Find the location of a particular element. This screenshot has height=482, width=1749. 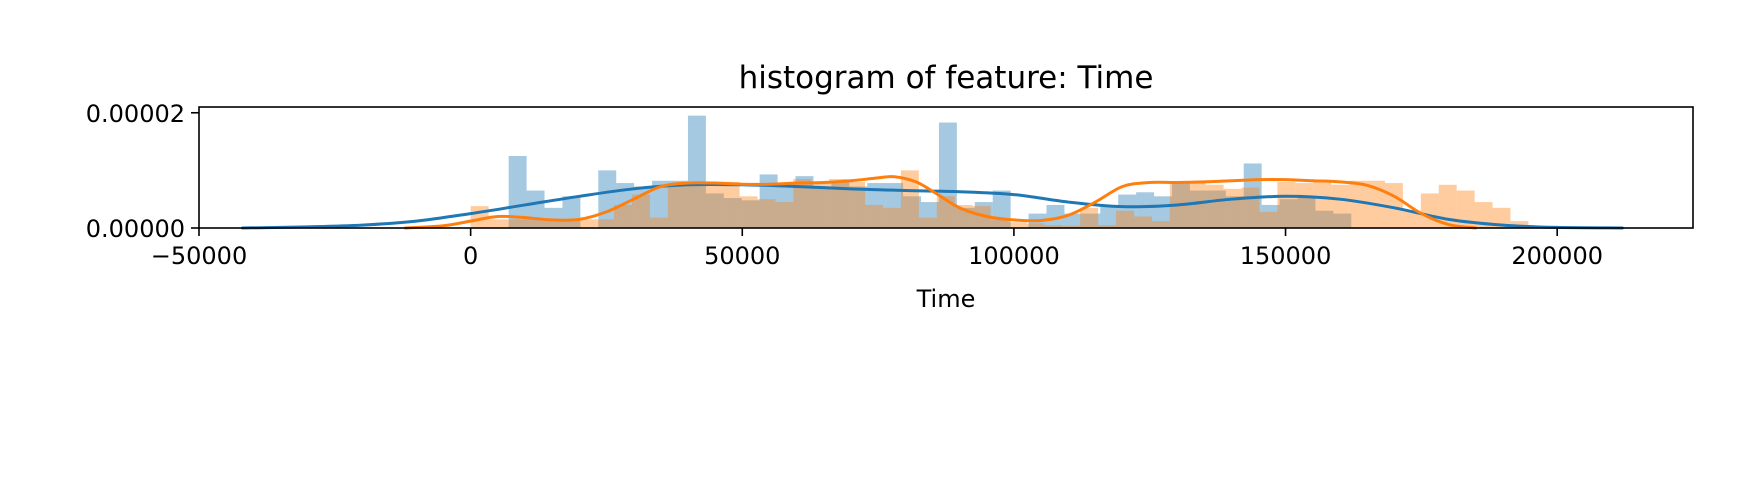

x-tick-label: 0 is located at coordinates (470, 256).